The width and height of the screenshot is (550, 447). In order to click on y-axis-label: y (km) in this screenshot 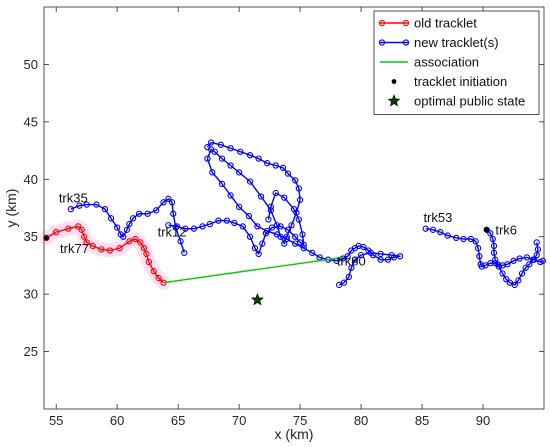, I will do `click(11, 208)`.